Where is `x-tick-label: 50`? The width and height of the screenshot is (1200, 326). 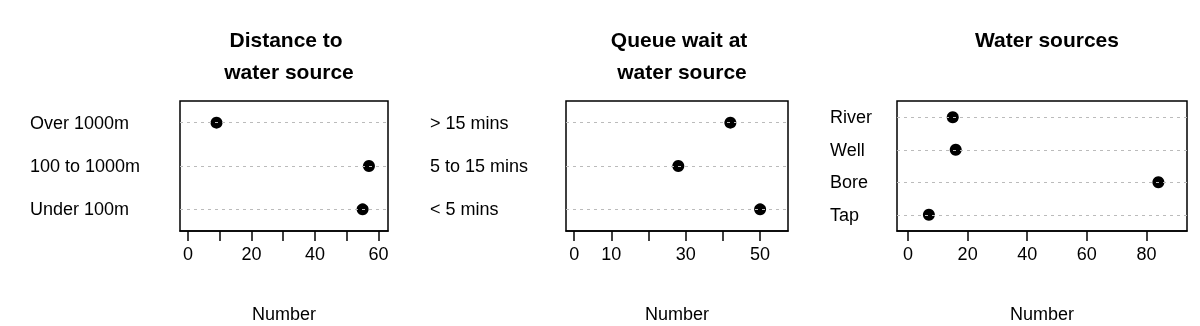 x-tick-label: 50 is located at coordinates (760, 254).